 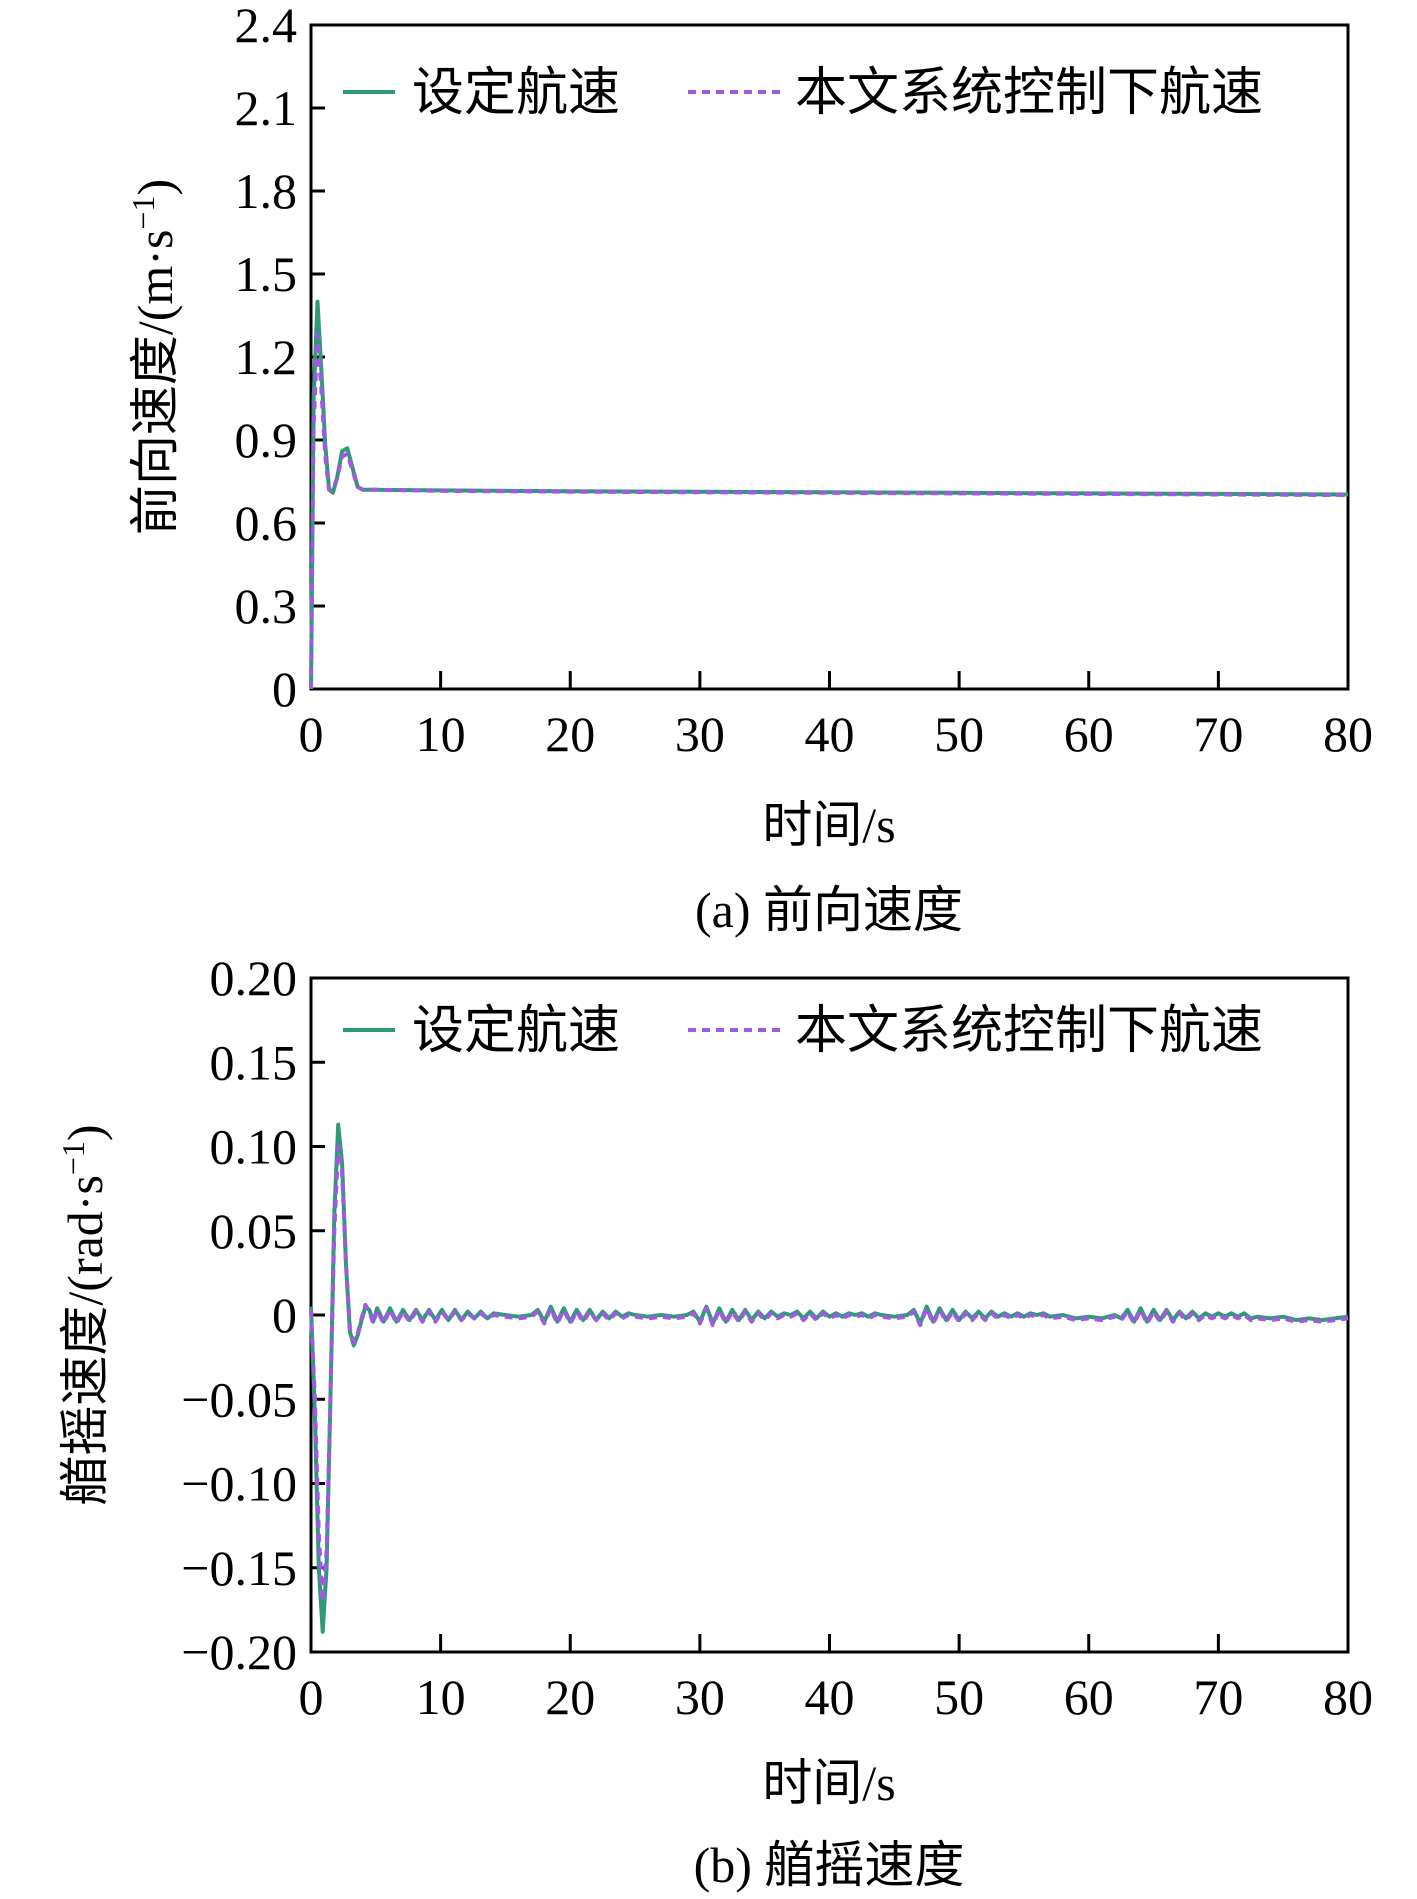 I want to click on y-axis-label: 前向速度/(m·s−1), so click(x=154, y=357).